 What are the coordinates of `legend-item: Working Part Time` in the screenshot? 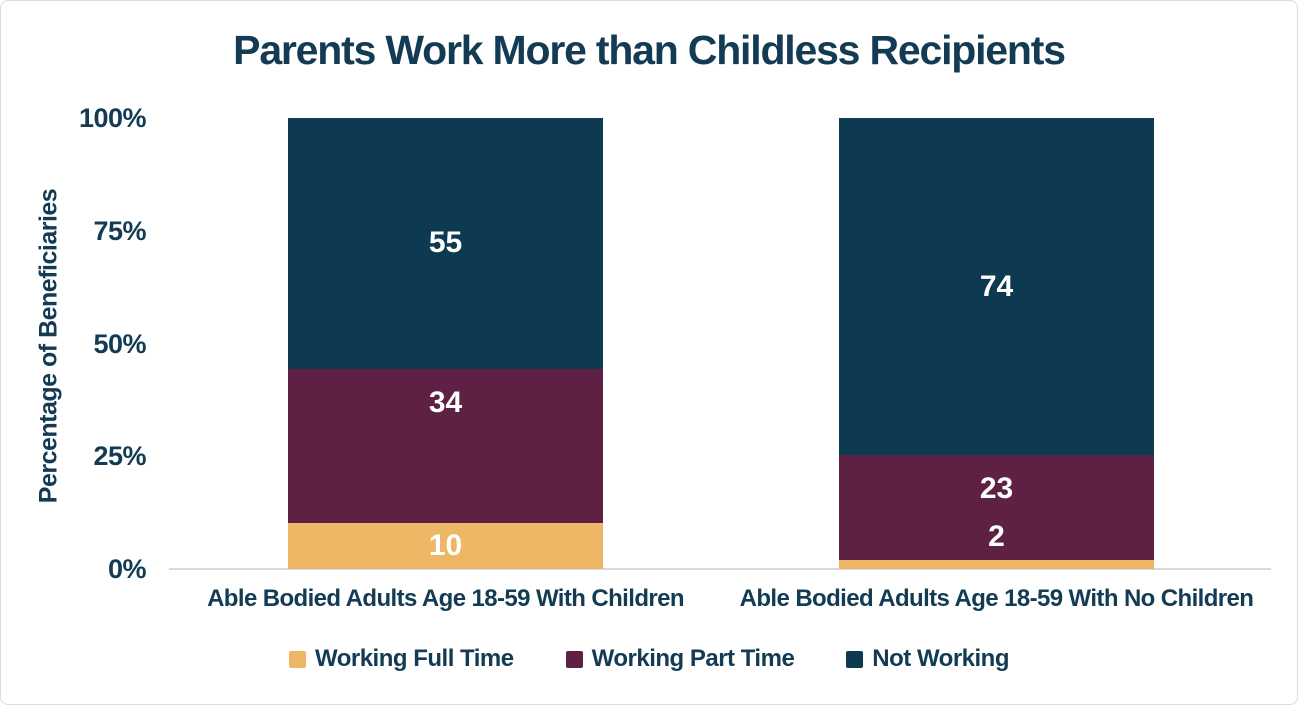 It's located at (680, 659).